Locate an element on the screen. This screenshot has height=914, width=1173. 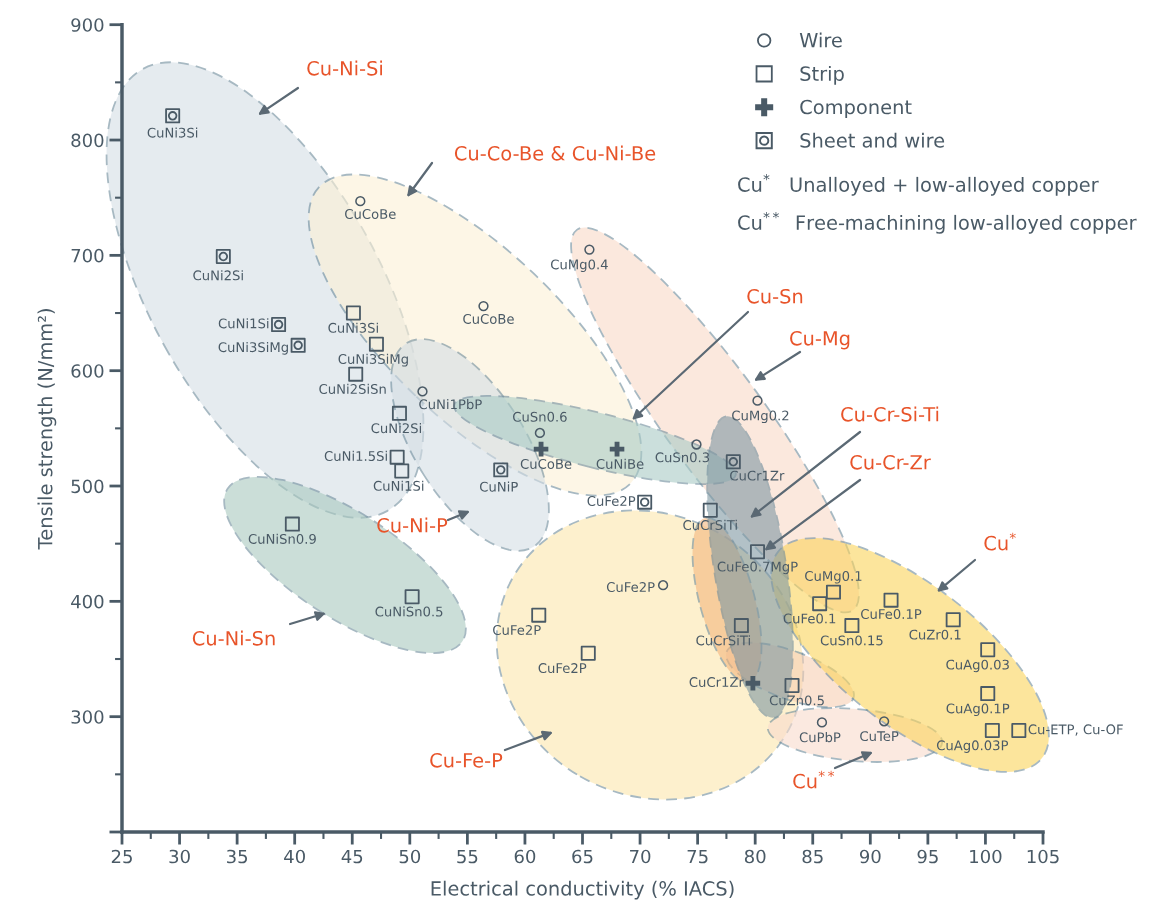
annotation: CuSn0.6 is located at coordinates (540, 416).